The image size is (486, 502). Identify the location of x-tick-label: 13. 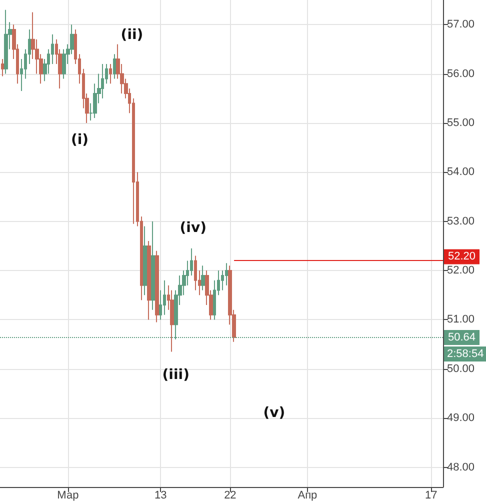
(160, 496).